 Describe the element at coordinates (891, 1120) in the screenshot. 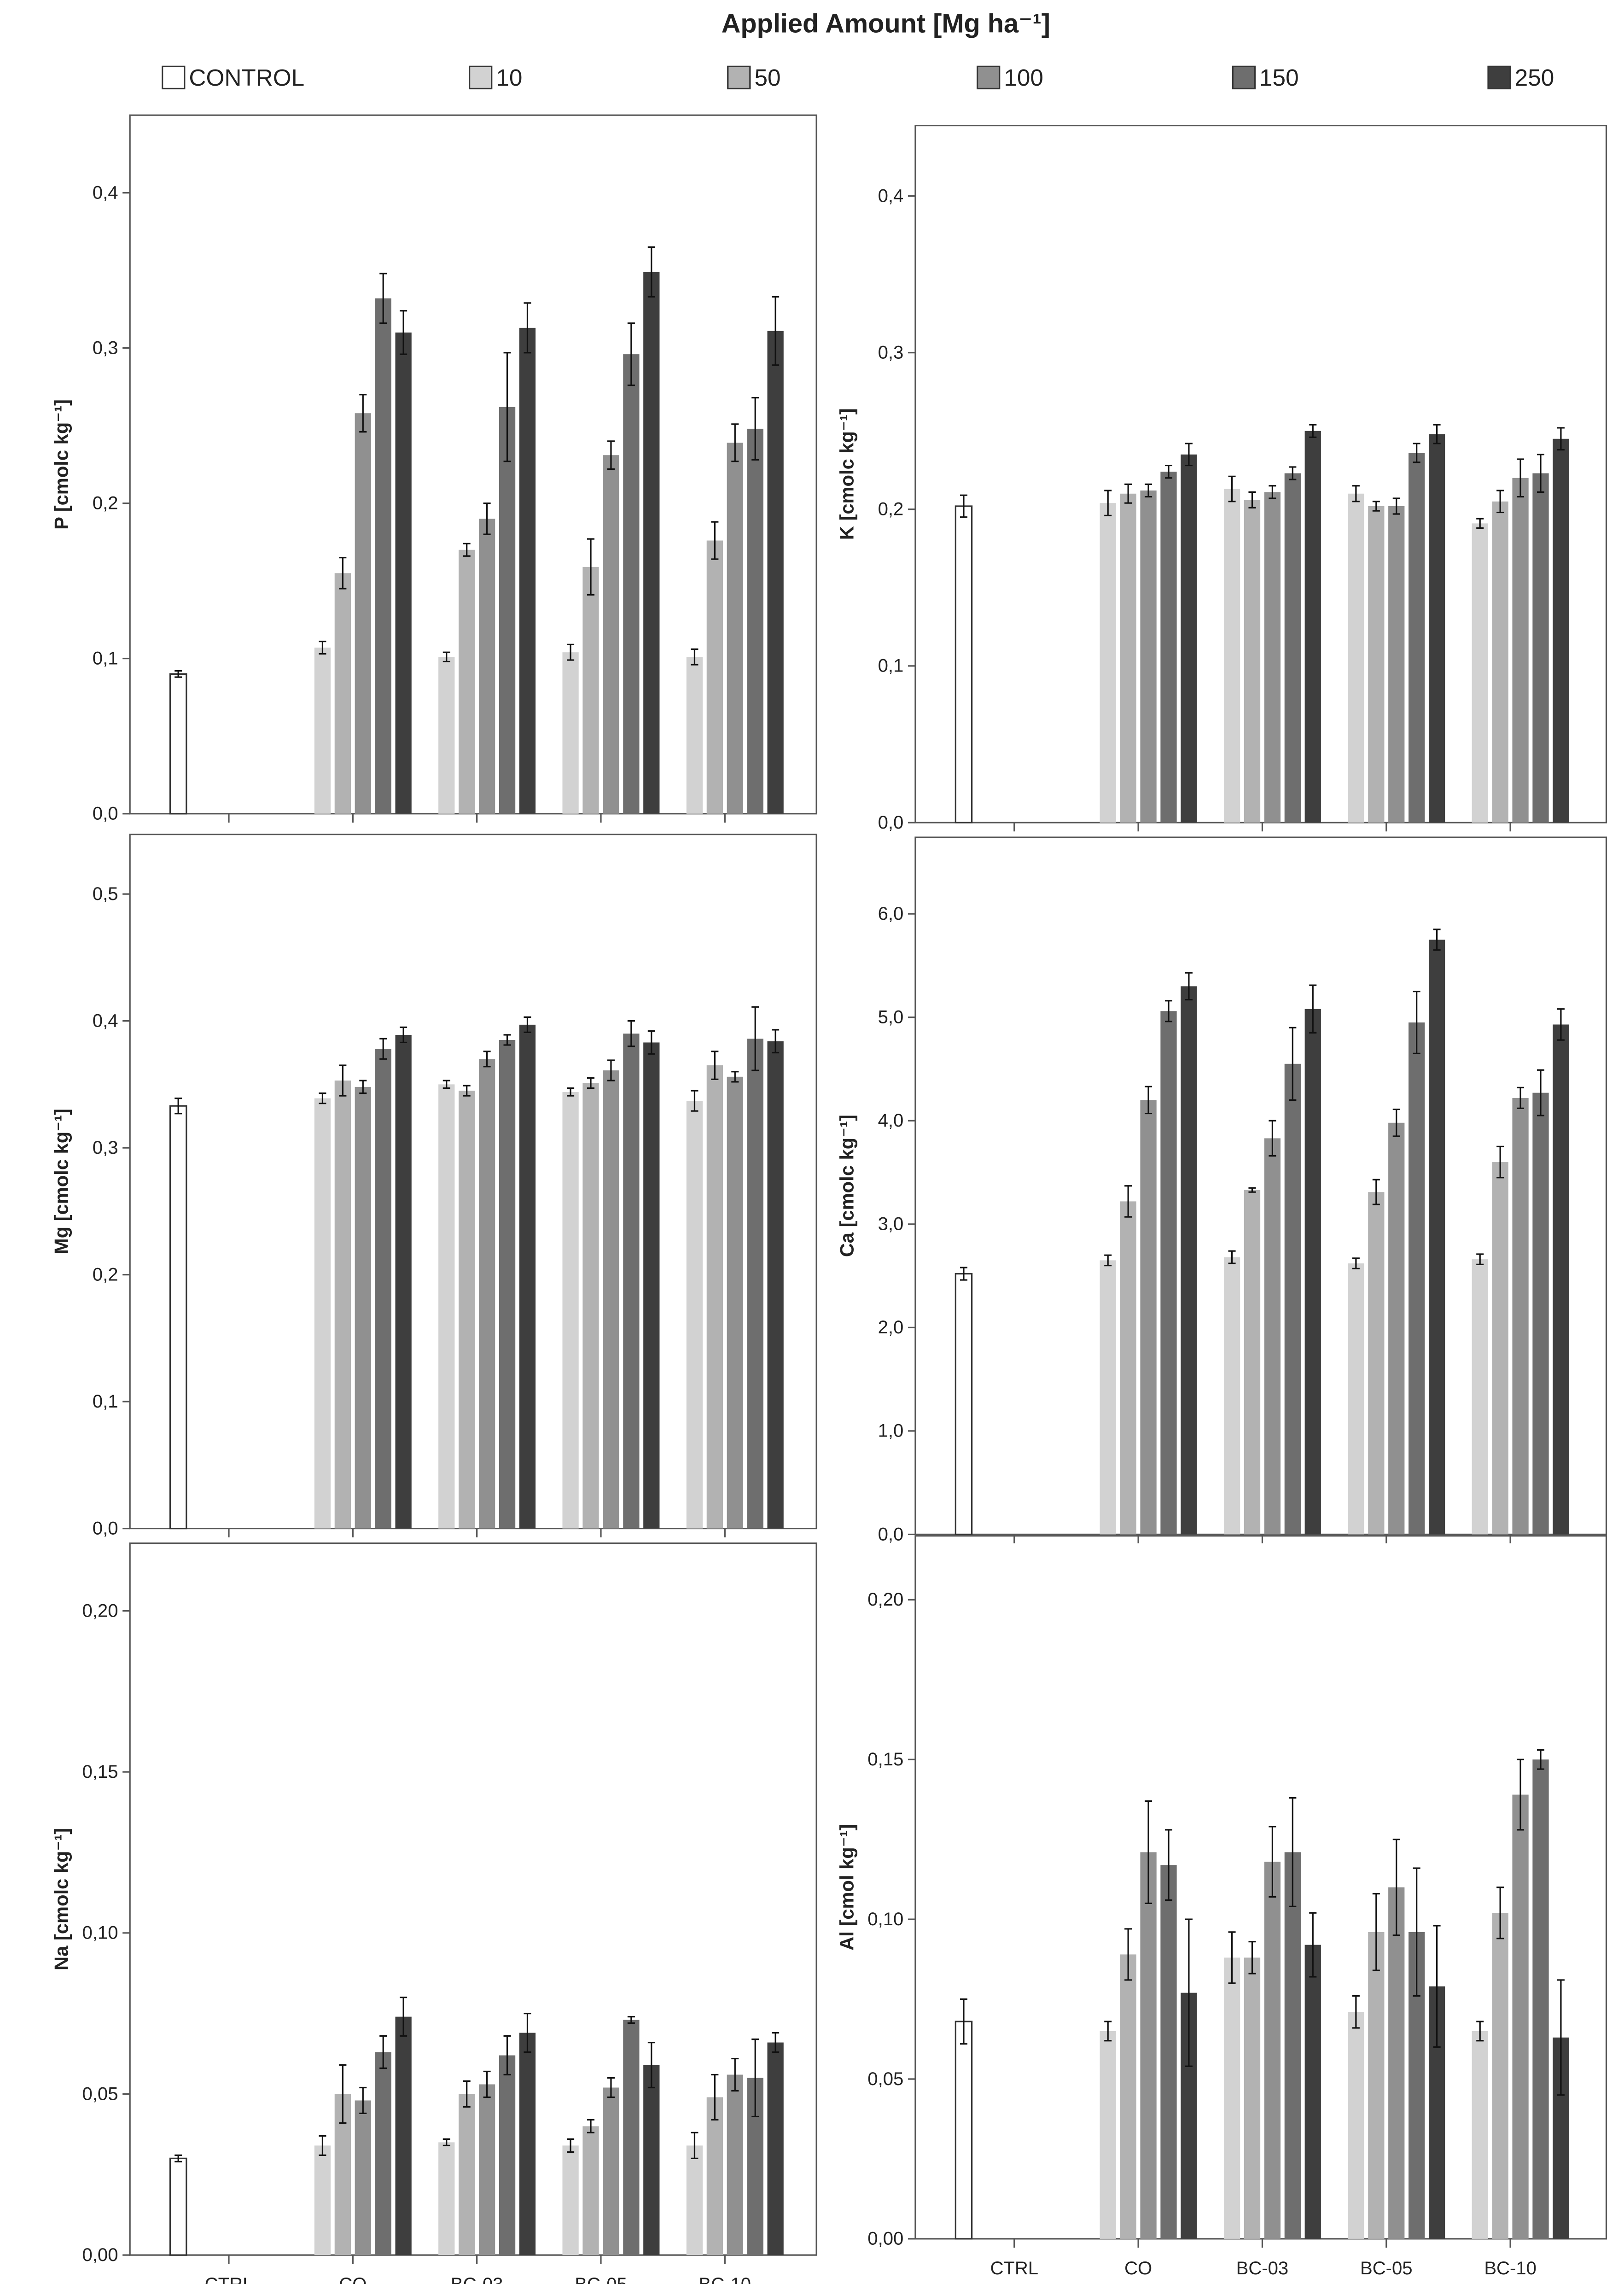

I see `y-tick-label: 4,0` at that location.